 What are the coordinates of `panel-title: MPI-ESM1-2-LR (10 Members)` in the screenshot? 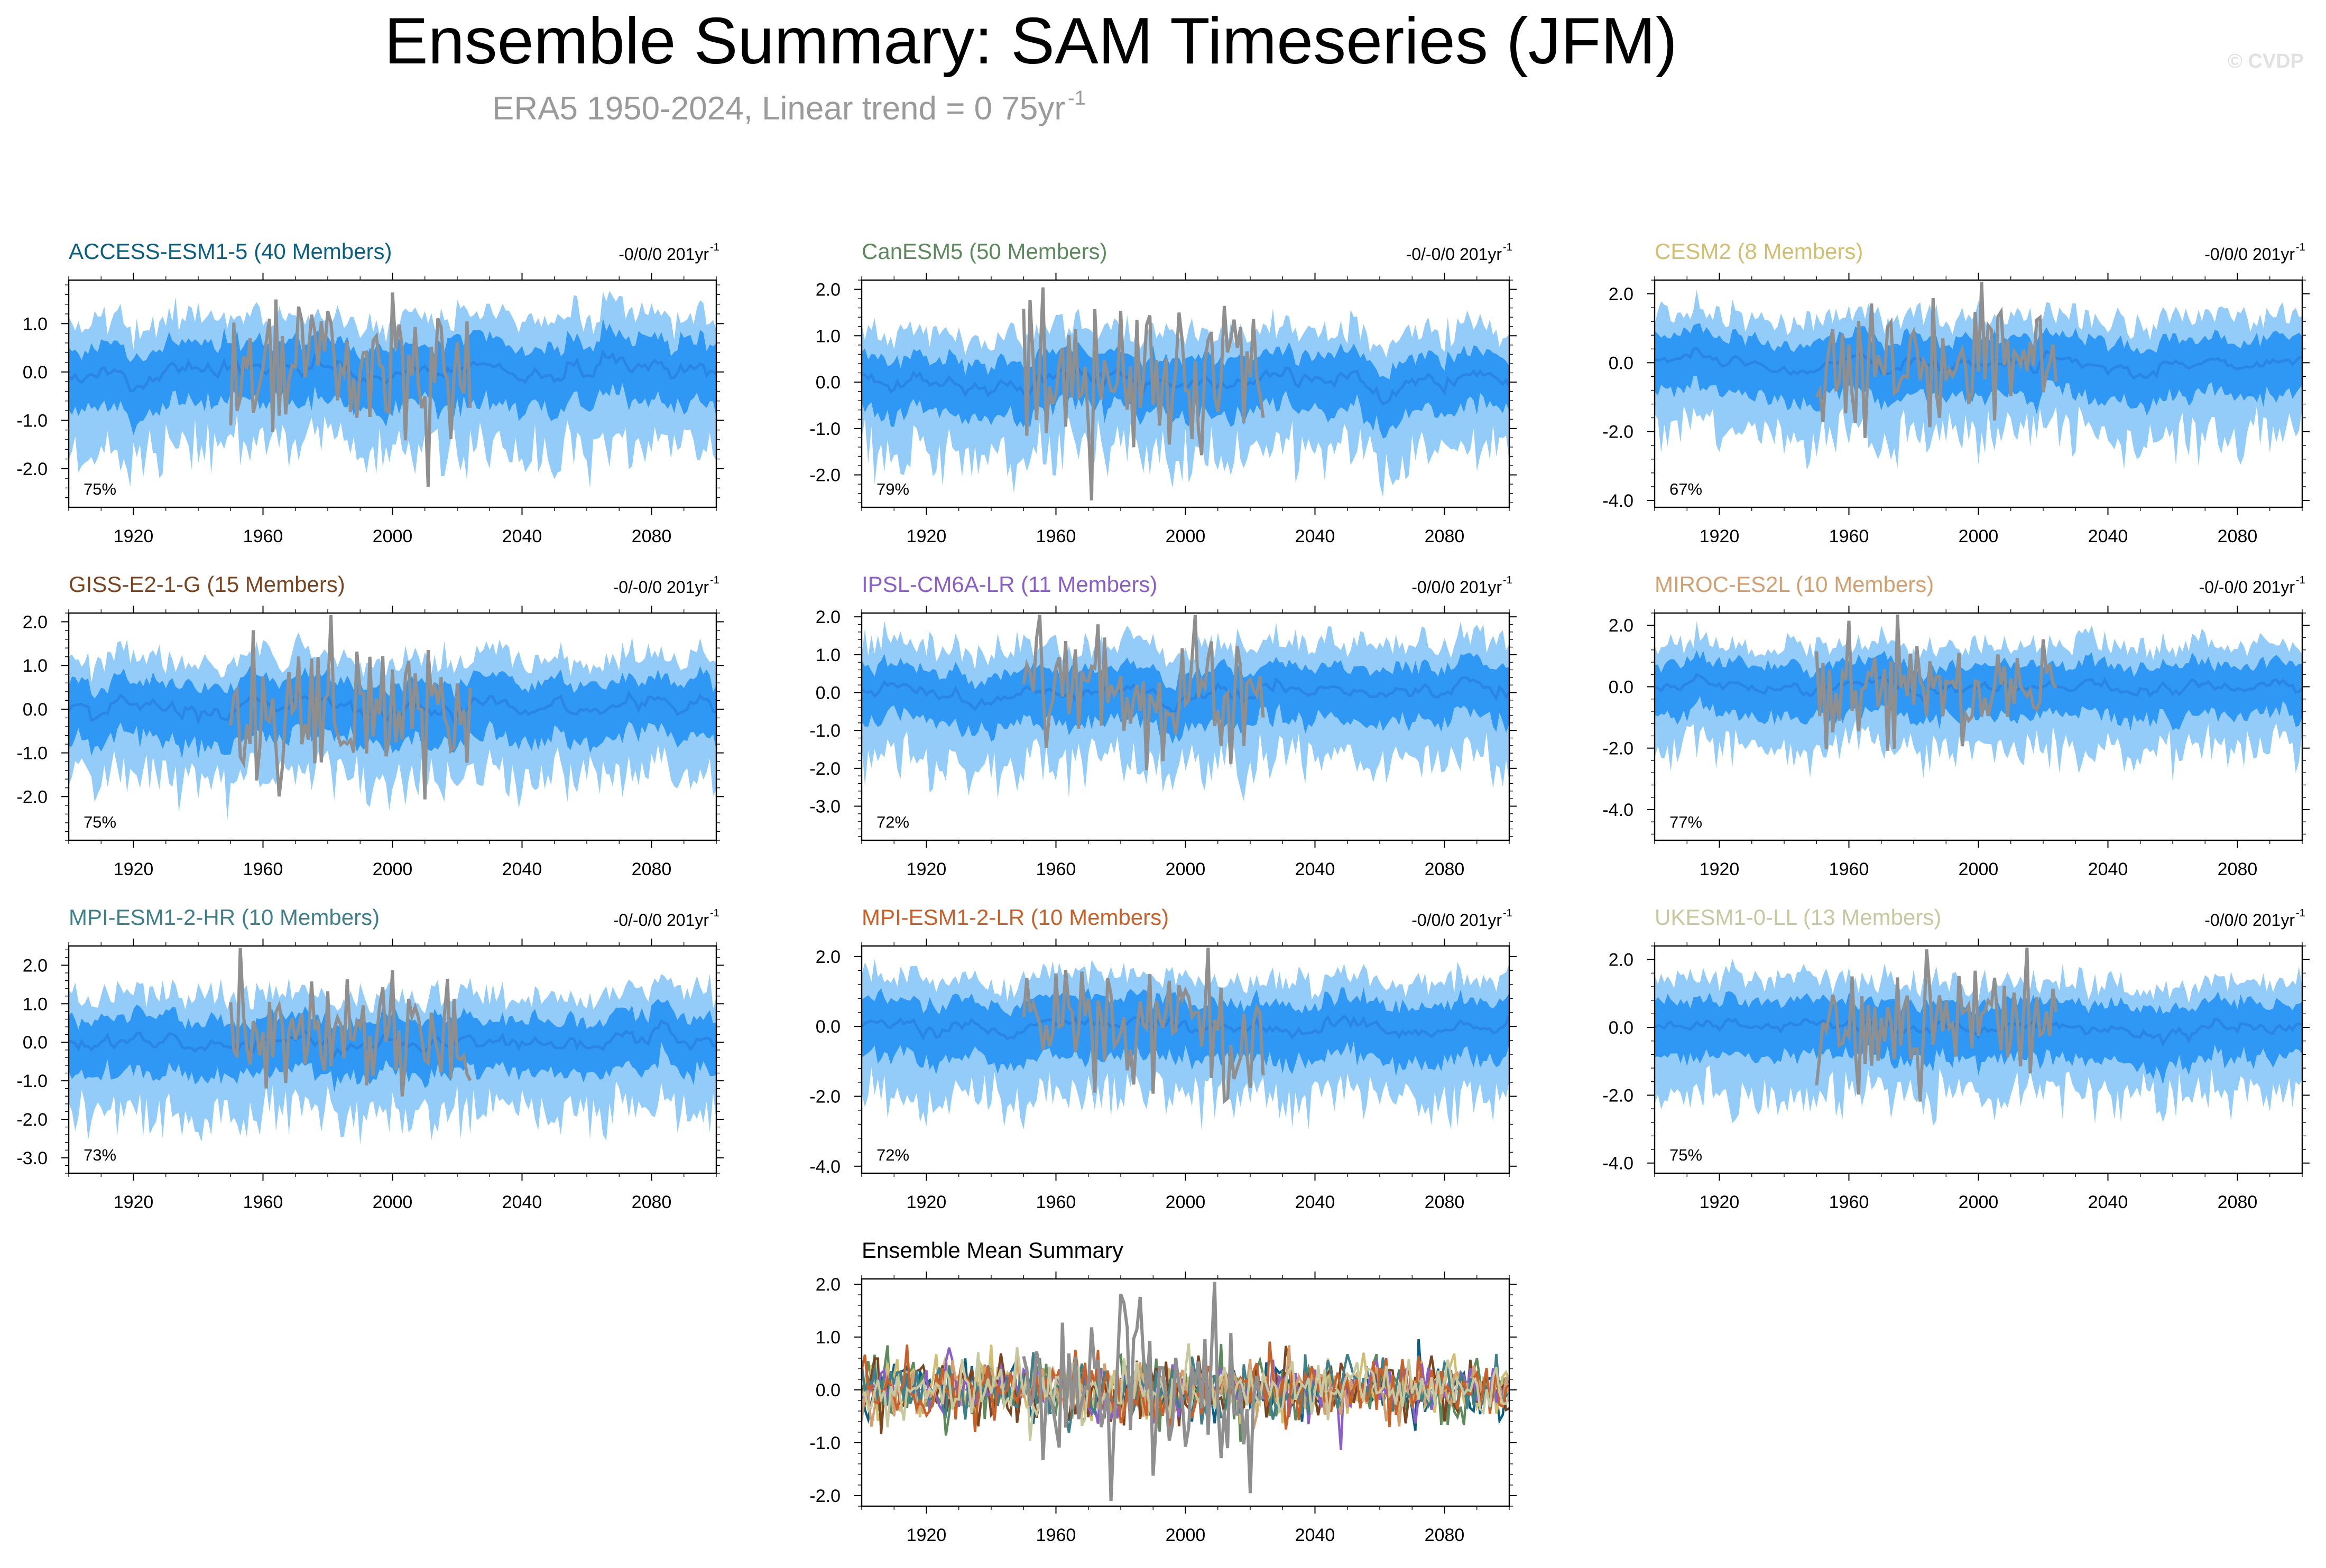 It's located at (1016, 918).